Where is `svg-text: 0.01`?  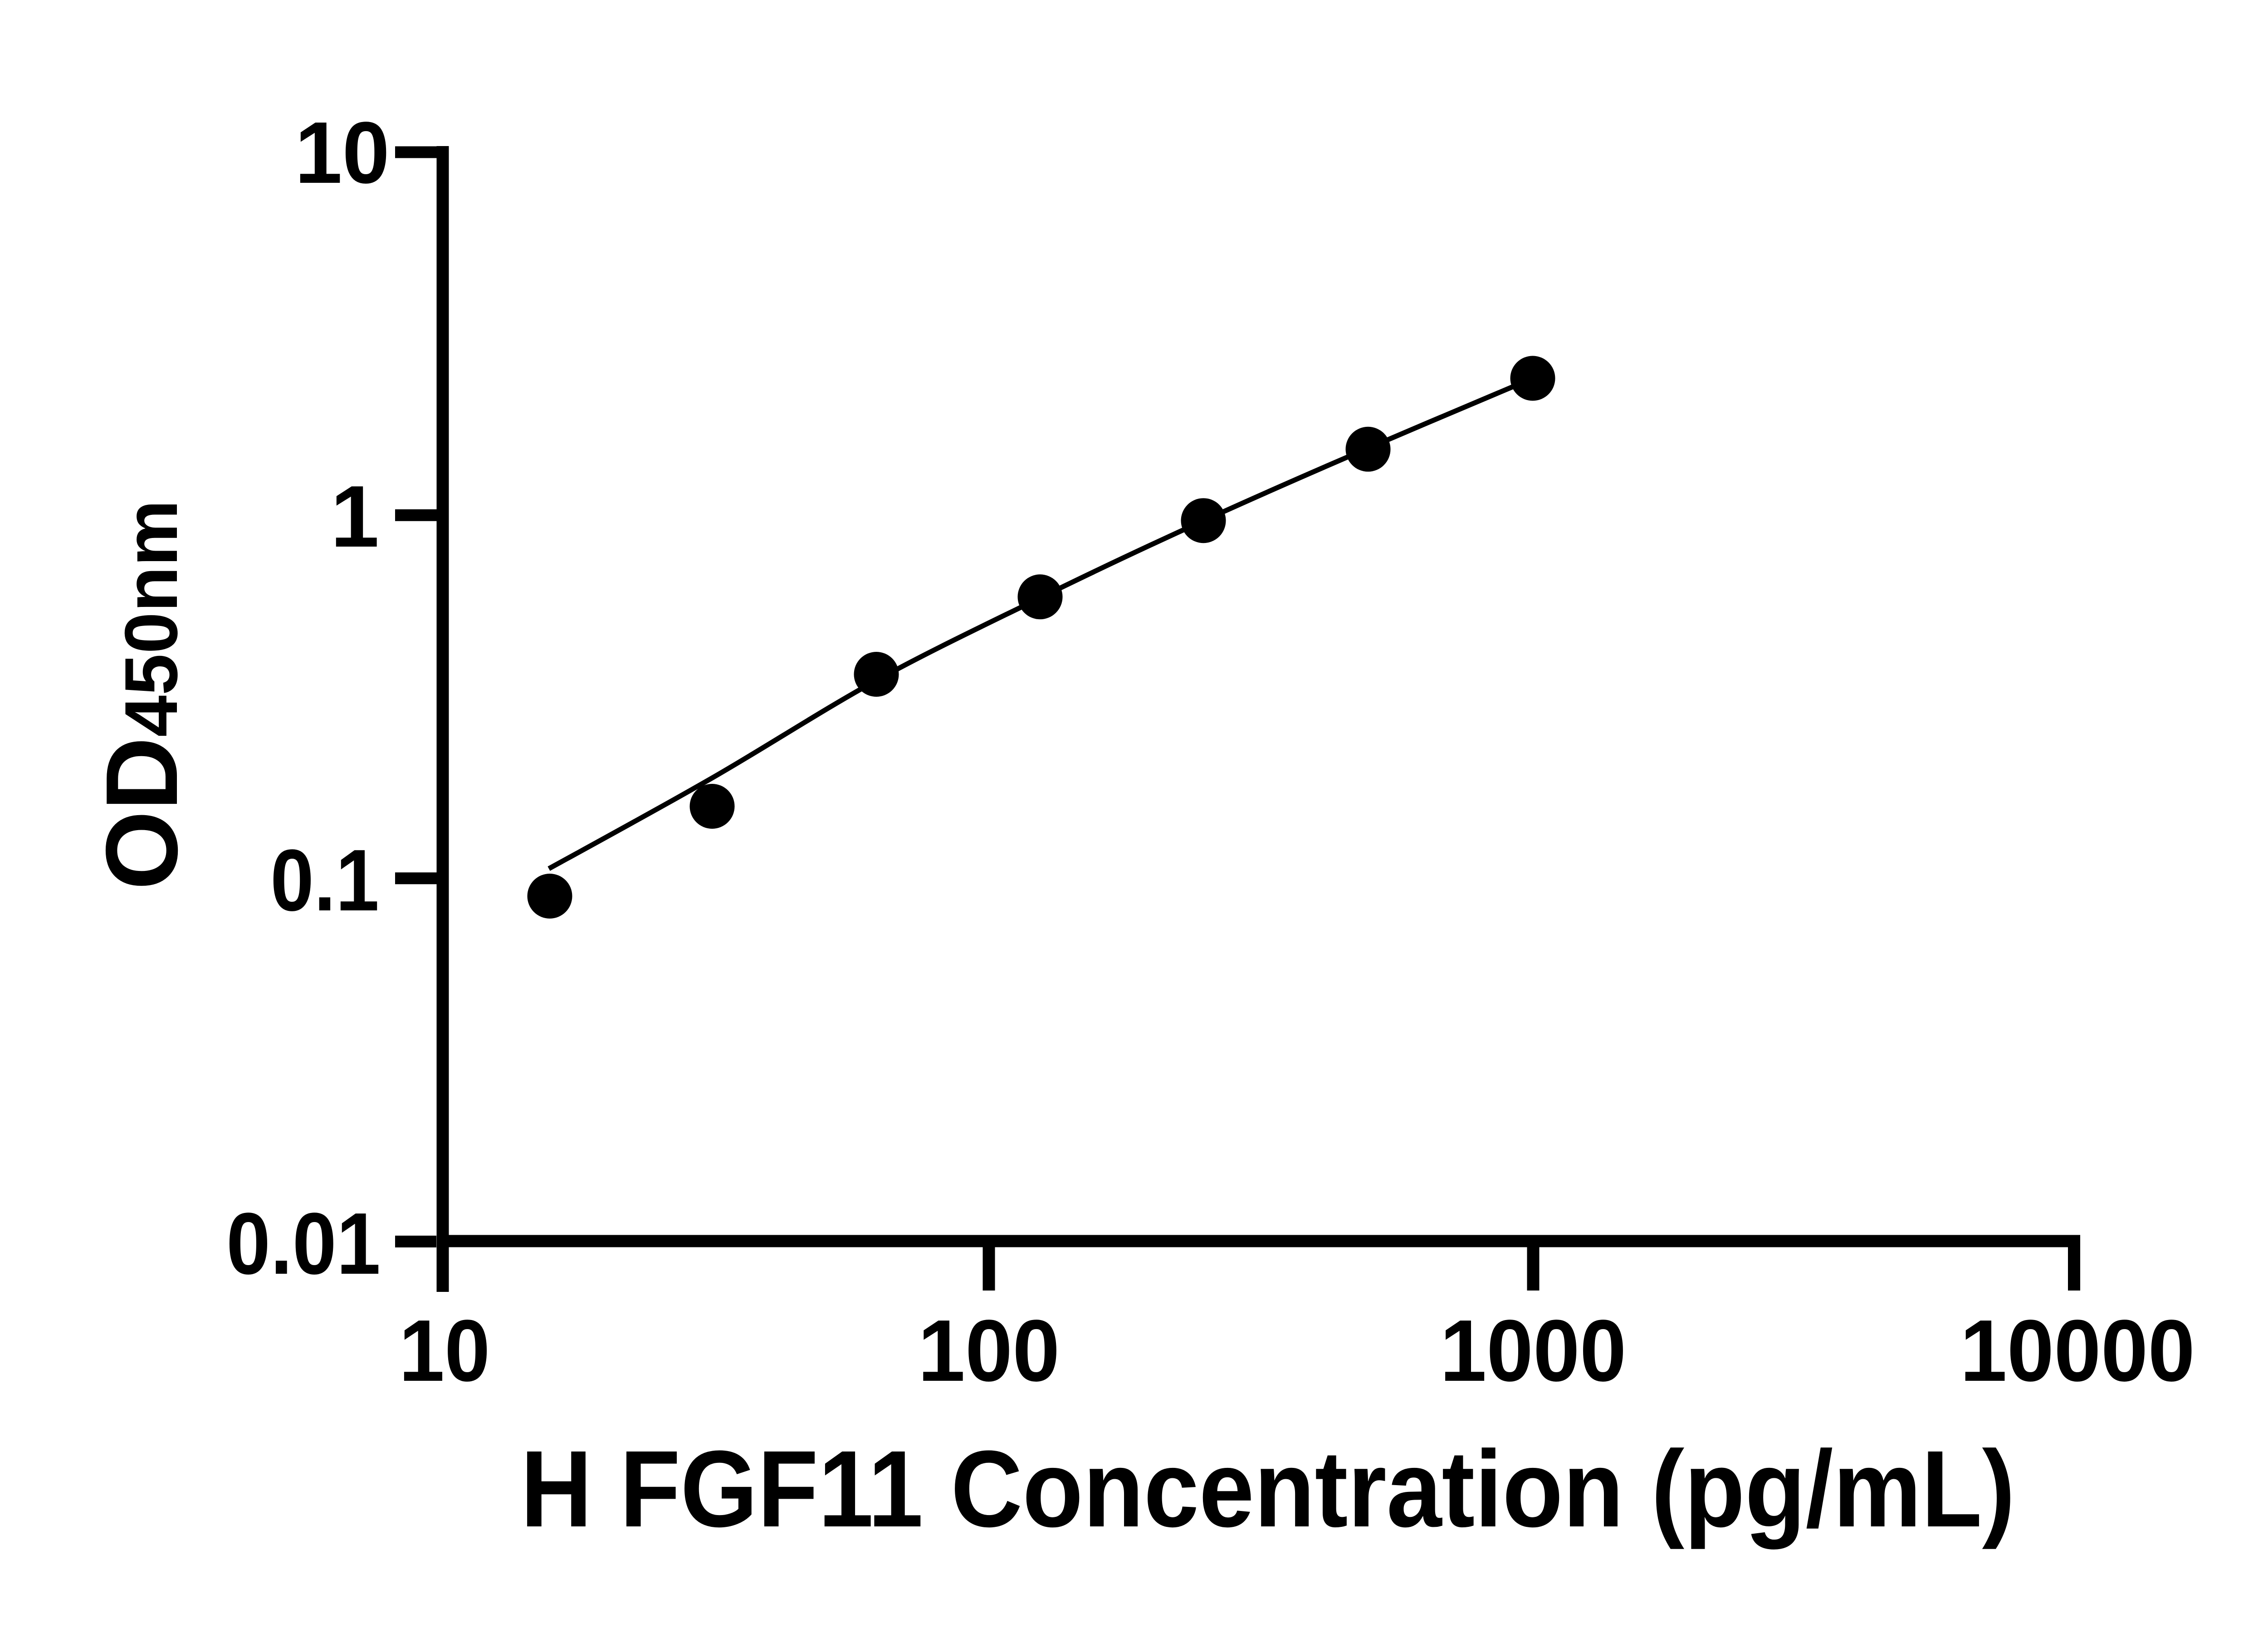
svg-text: 0.01 is located at coordinates (304, 1243).